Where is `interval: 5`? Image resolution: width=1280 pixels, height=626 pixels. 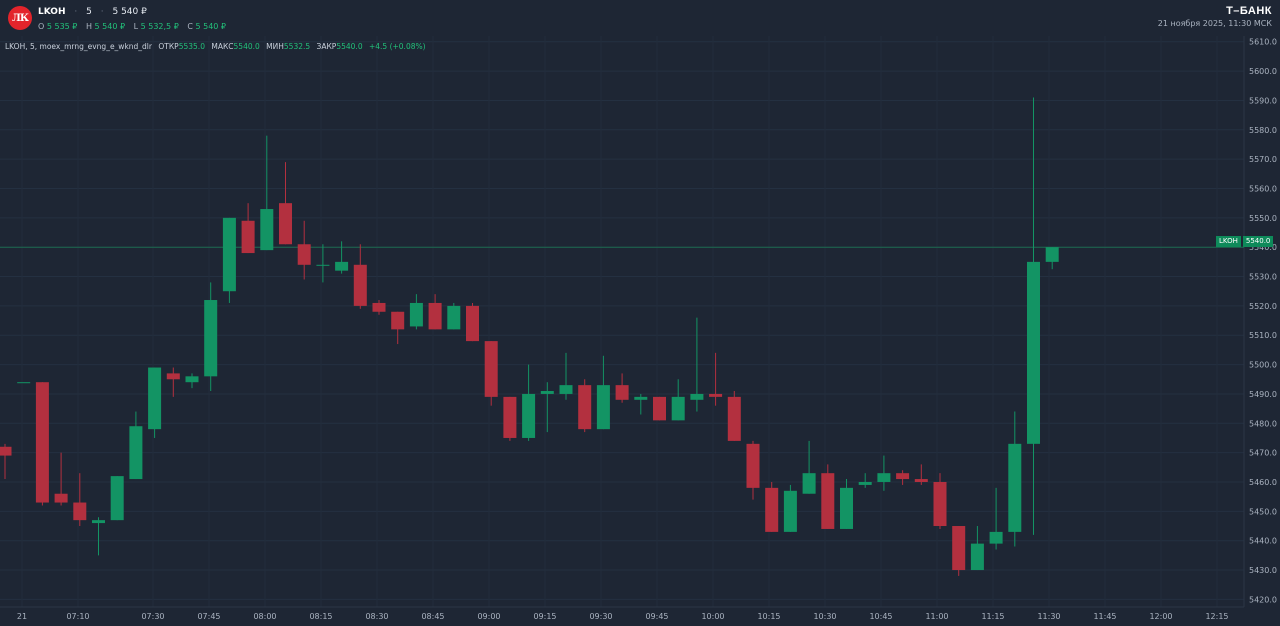 interval: 5 is located at coordinates (89, 12).